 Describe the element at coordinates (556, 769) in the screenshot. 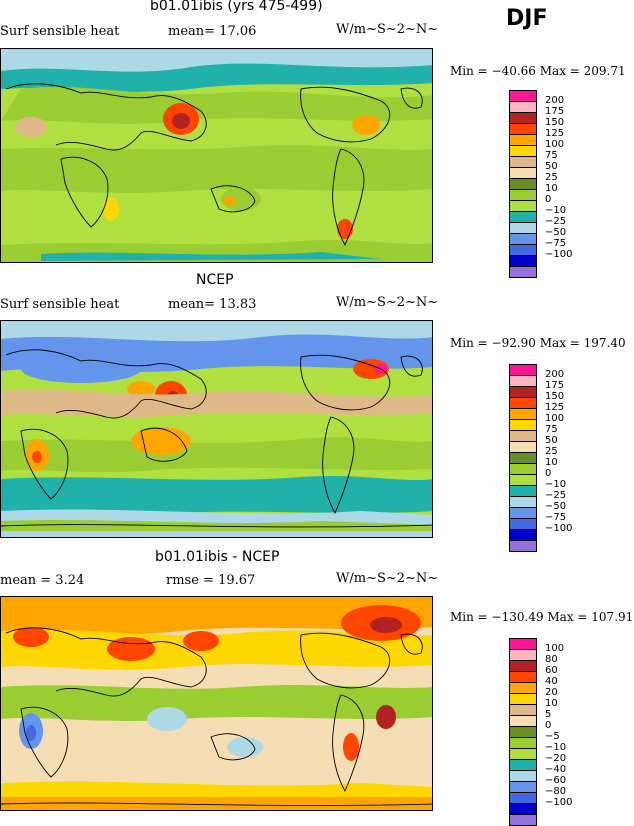

I see `legend-label: −40` at that location.